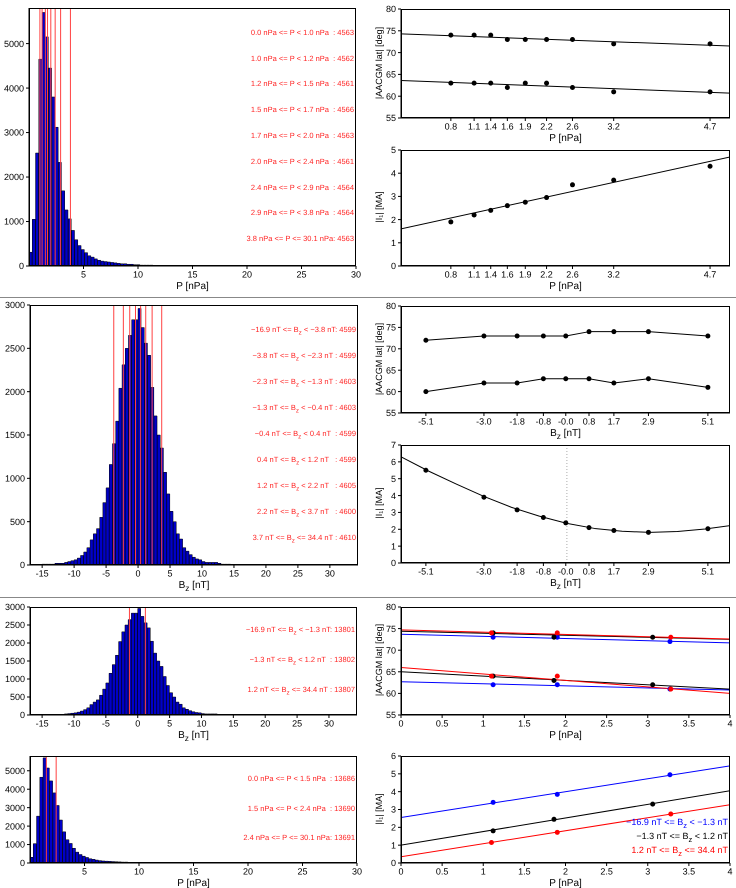 This screenshot has width=736, height=888. What do you see at coordinates (677, 824) in the screenshot?
I see `text: −16.9 nT <= B$_{z}$ < −1.3 nT` at bounding box center [677, 824].